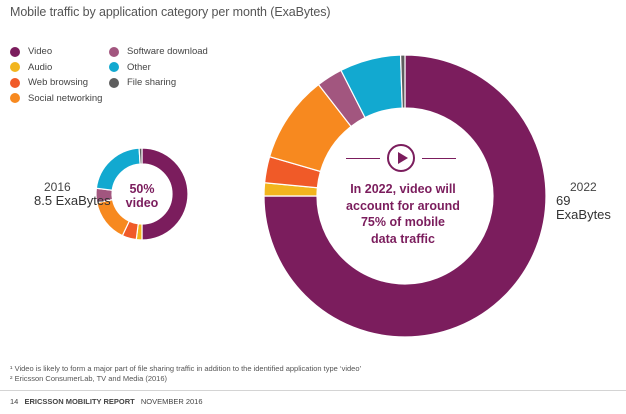 The image size is (626, 414). What do you see at coordinates (114, 51) in the screenshot?
I see `legend-swatch-software-download` at bounding box center [114, 51].